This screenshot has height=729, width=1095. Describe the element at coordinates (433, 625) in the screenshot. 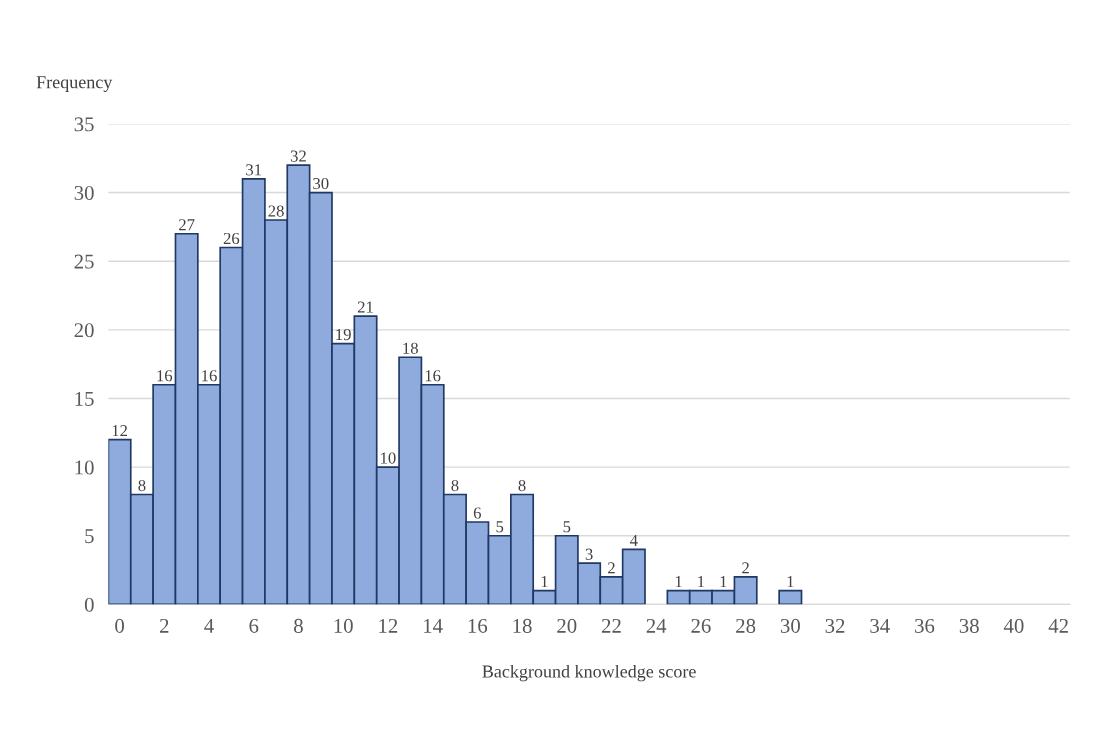

I see `x-tick-label: 14` at that location.